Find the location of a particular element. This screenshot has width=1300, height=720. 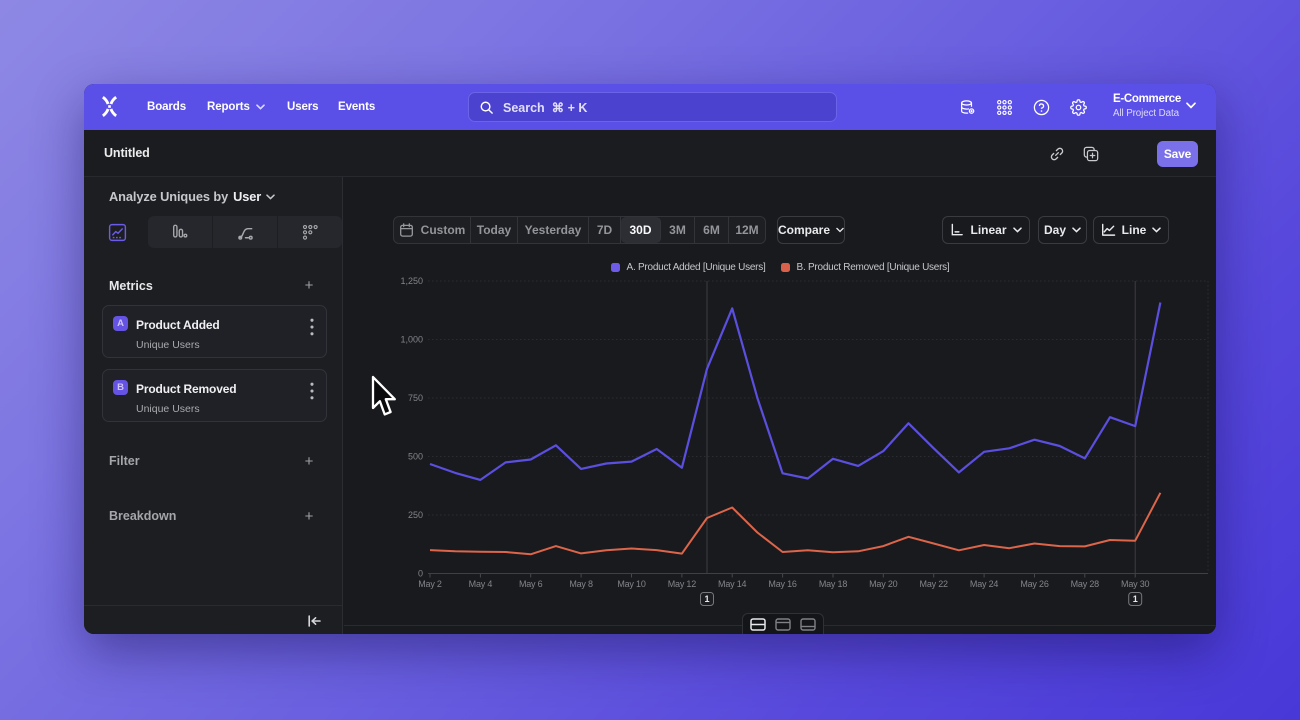

svg-text: May 16 is located at coordinates (782, 584).